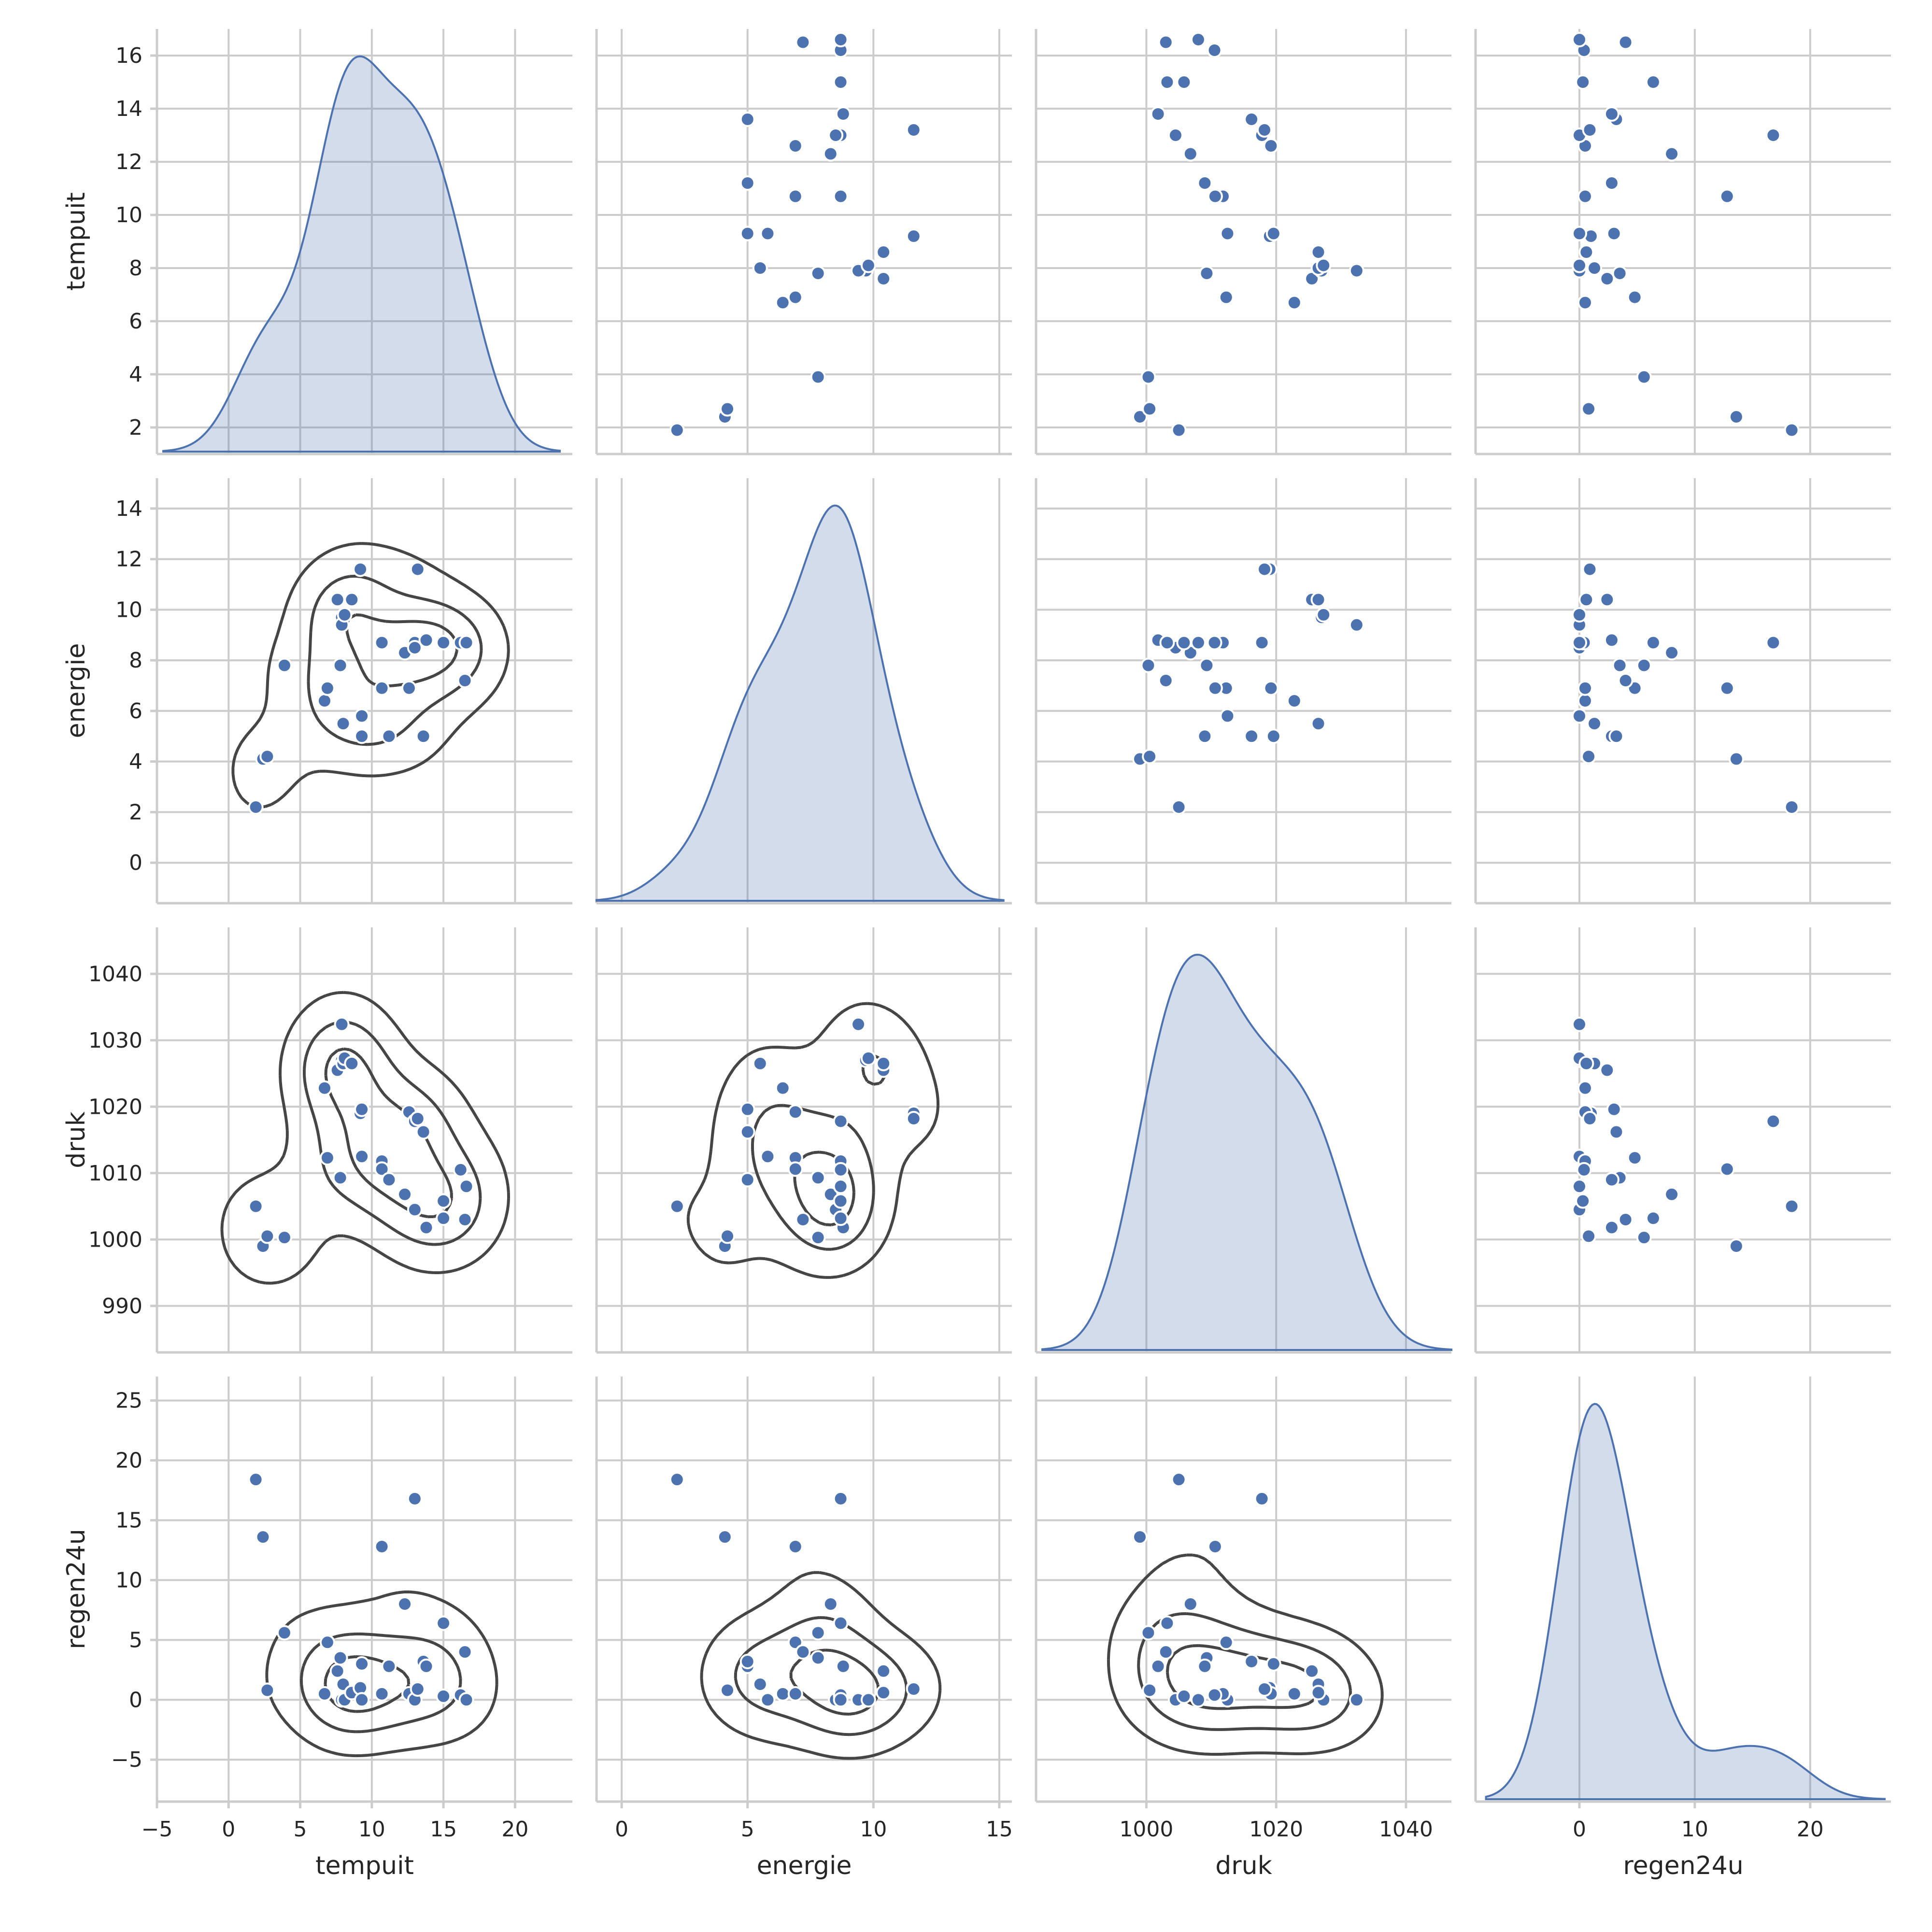 The width and height of the screenshot is (1932, 1932). Describe the element at coordinates (128, 55) in the screenshot. I see `y-tick-label: 16` at that location.